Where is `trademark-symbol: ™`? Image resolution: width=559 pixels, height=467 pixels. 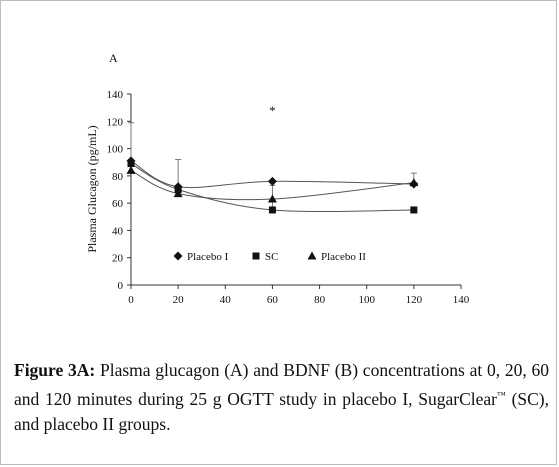
trademark-symbol: ™ is located at coordinates (501, 395).